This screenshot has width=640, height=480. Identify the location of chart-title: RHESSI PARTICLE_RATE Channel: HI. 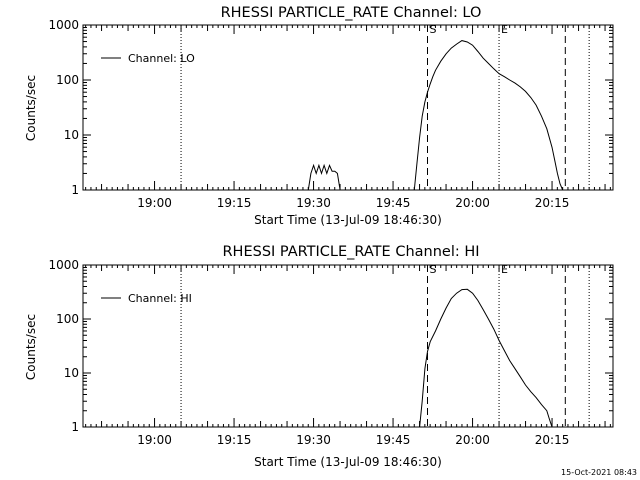
(350, 252).